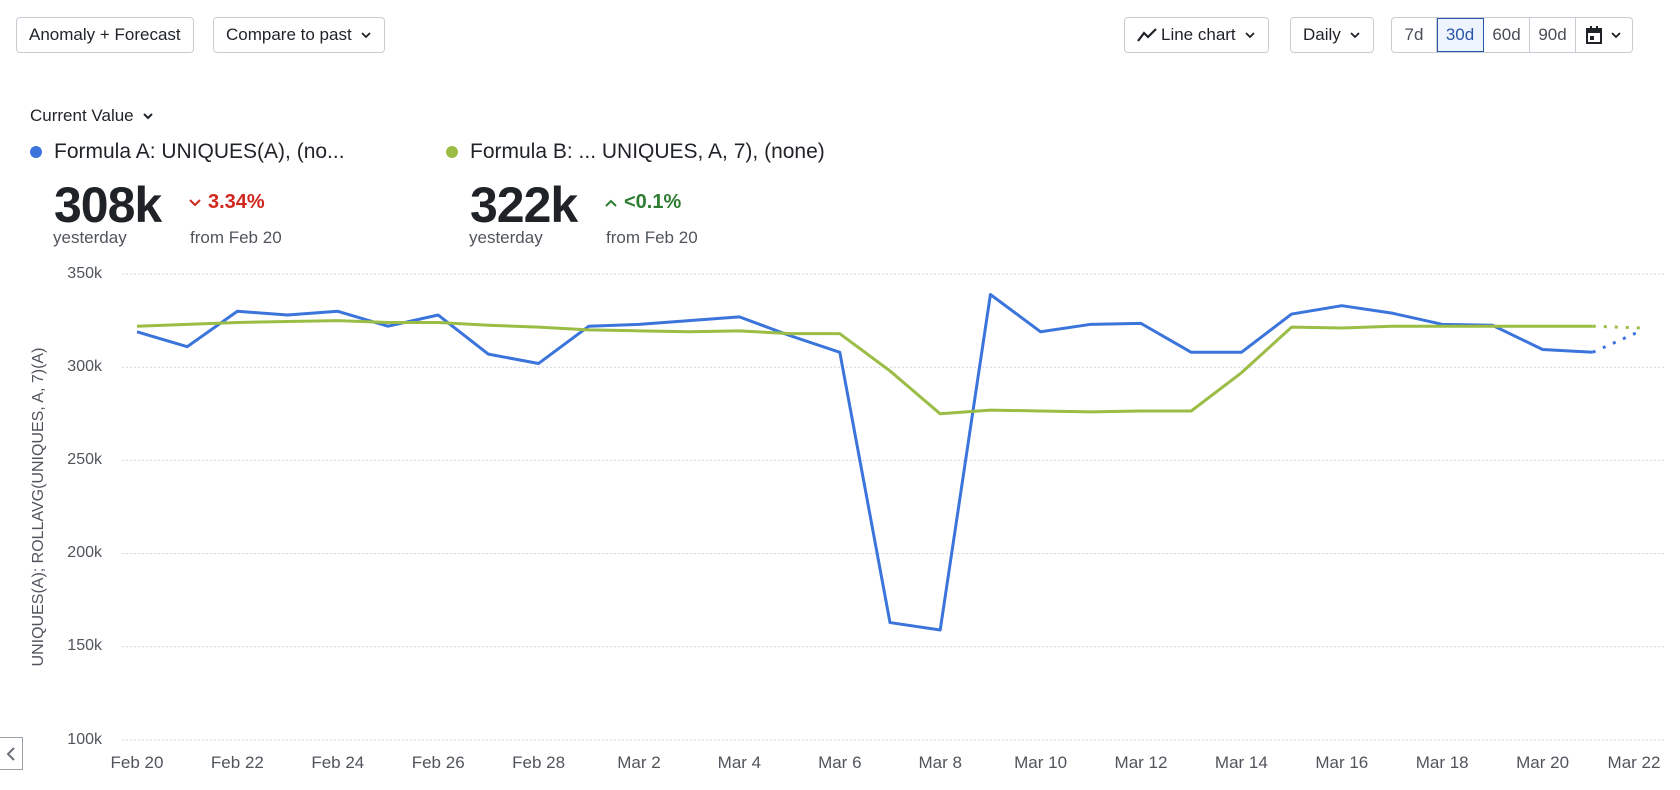  I want to click on x-tick-label: Mar 12, so click(1141, 762).